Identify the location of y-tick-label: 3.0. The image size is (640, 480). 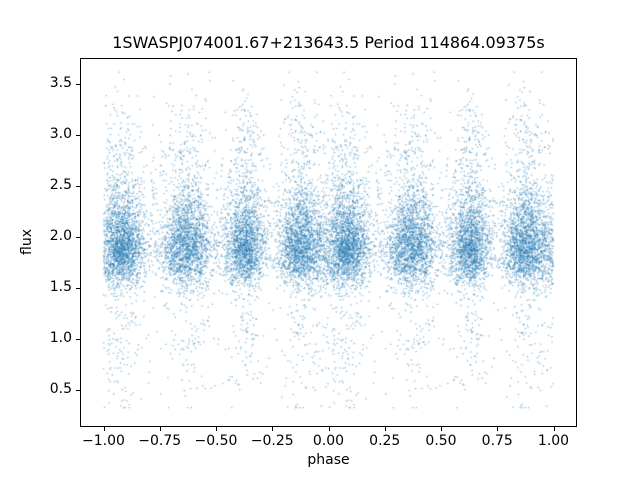
(60, 134).